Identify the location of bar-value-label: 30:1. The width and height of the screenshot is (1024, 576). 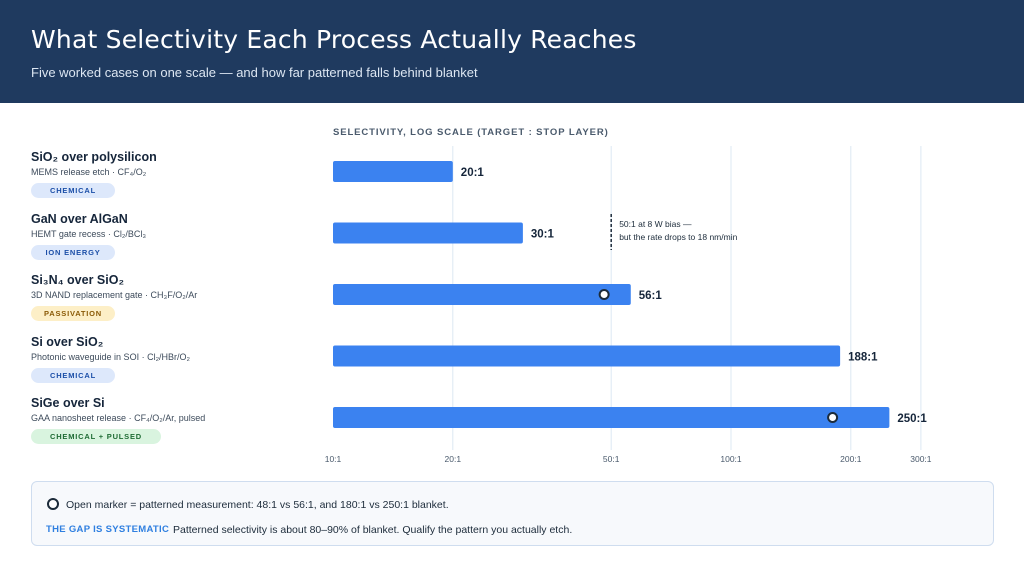
(543, 235).